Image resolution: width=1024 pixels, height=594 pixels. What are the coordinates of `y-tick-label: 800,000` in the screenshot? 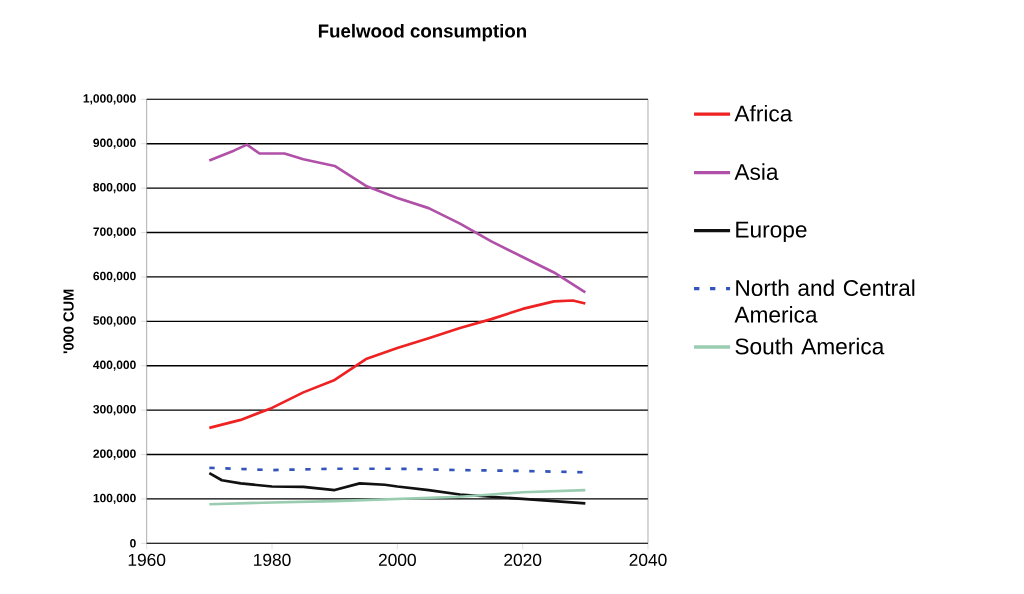 It's located at (114, 188).